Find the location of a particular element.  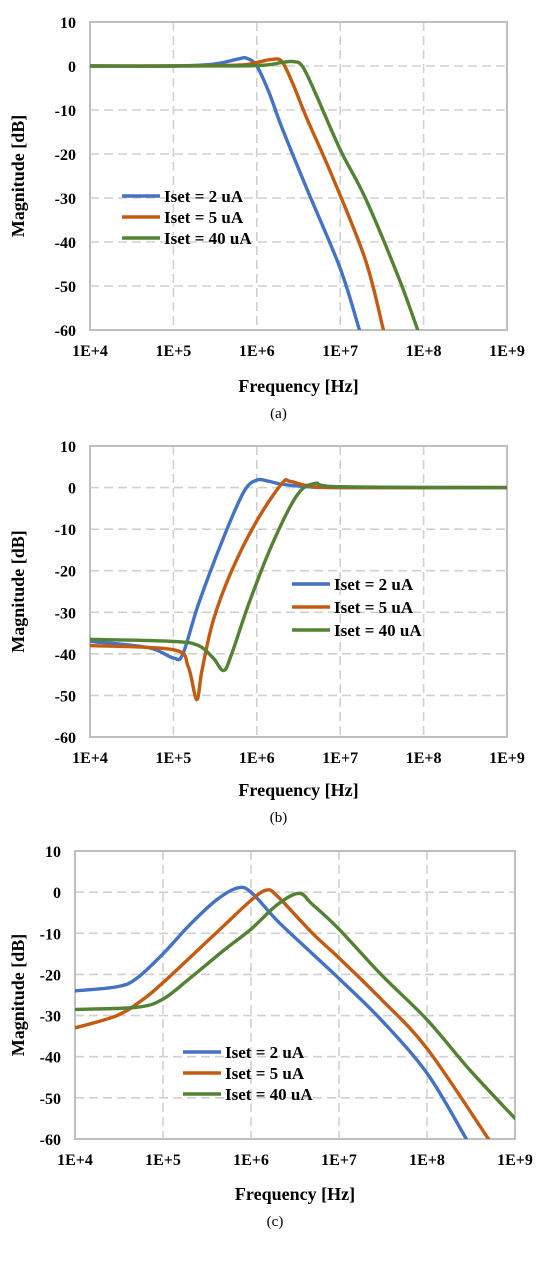

subfigure-caption: (a) is located at coordinates (278, 414).